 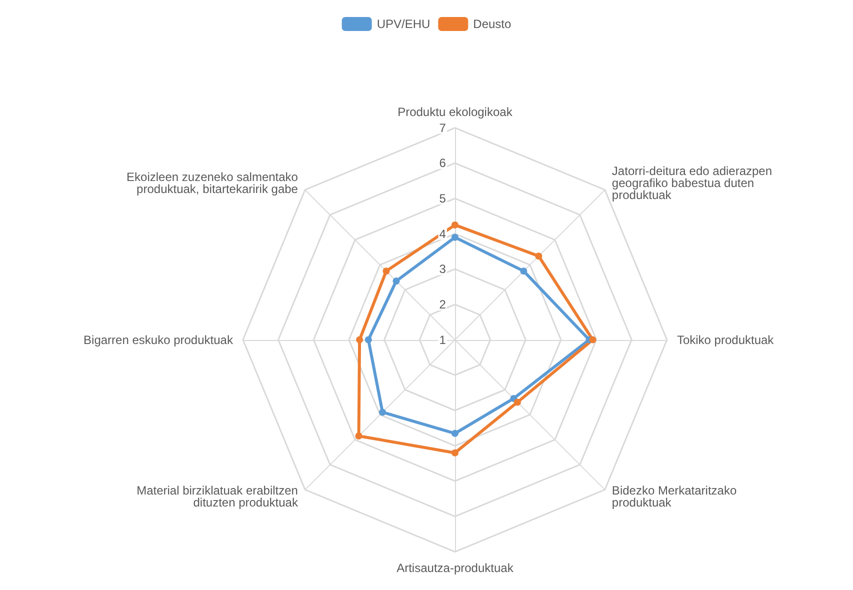 What do you see at coordinates (442, 269) in the screenshot?
I see `y-tick-label: 3` at bounding box center [442, 269].